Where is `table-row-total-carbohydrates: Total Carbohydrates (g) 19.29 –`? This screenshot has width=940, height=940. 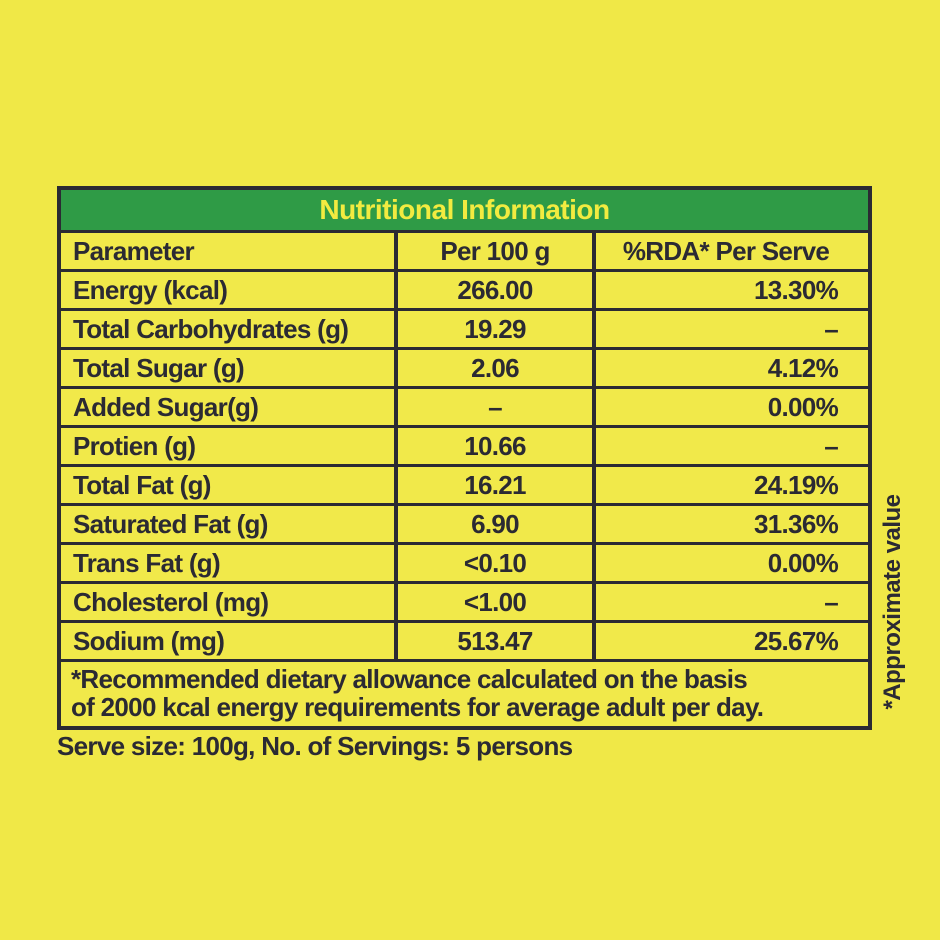
table-row-total-carbohydrates: Total Carbohydrates (g) 19.29 – is located at coordinates (464, 330).